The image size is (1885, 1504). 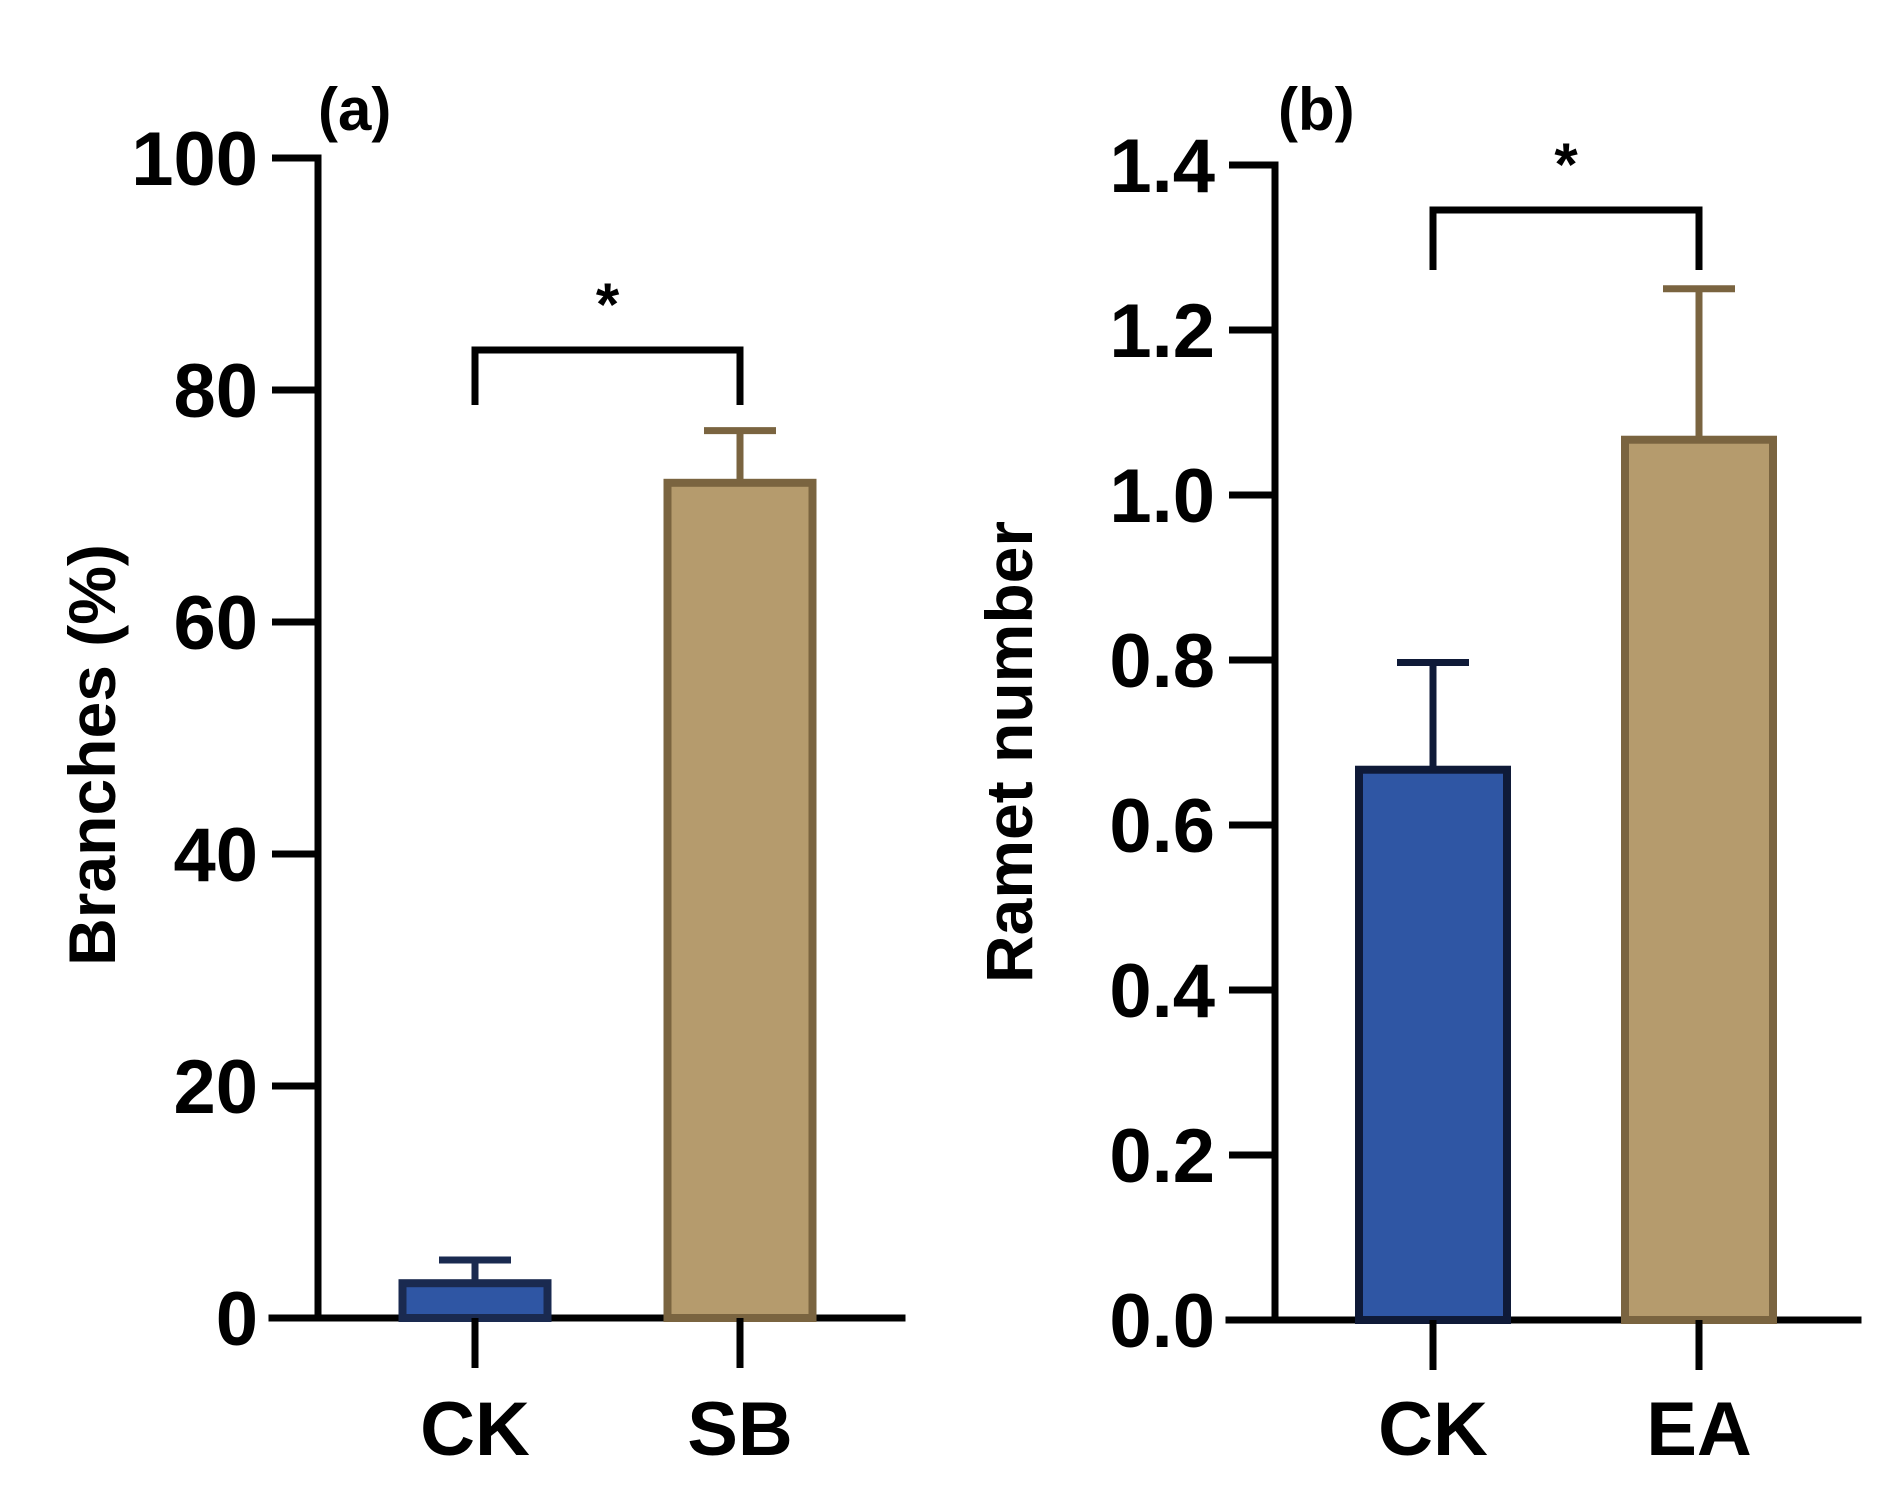 I want to click on panel-b-x-tick-label: EA, so click(x=1699, y=1429).